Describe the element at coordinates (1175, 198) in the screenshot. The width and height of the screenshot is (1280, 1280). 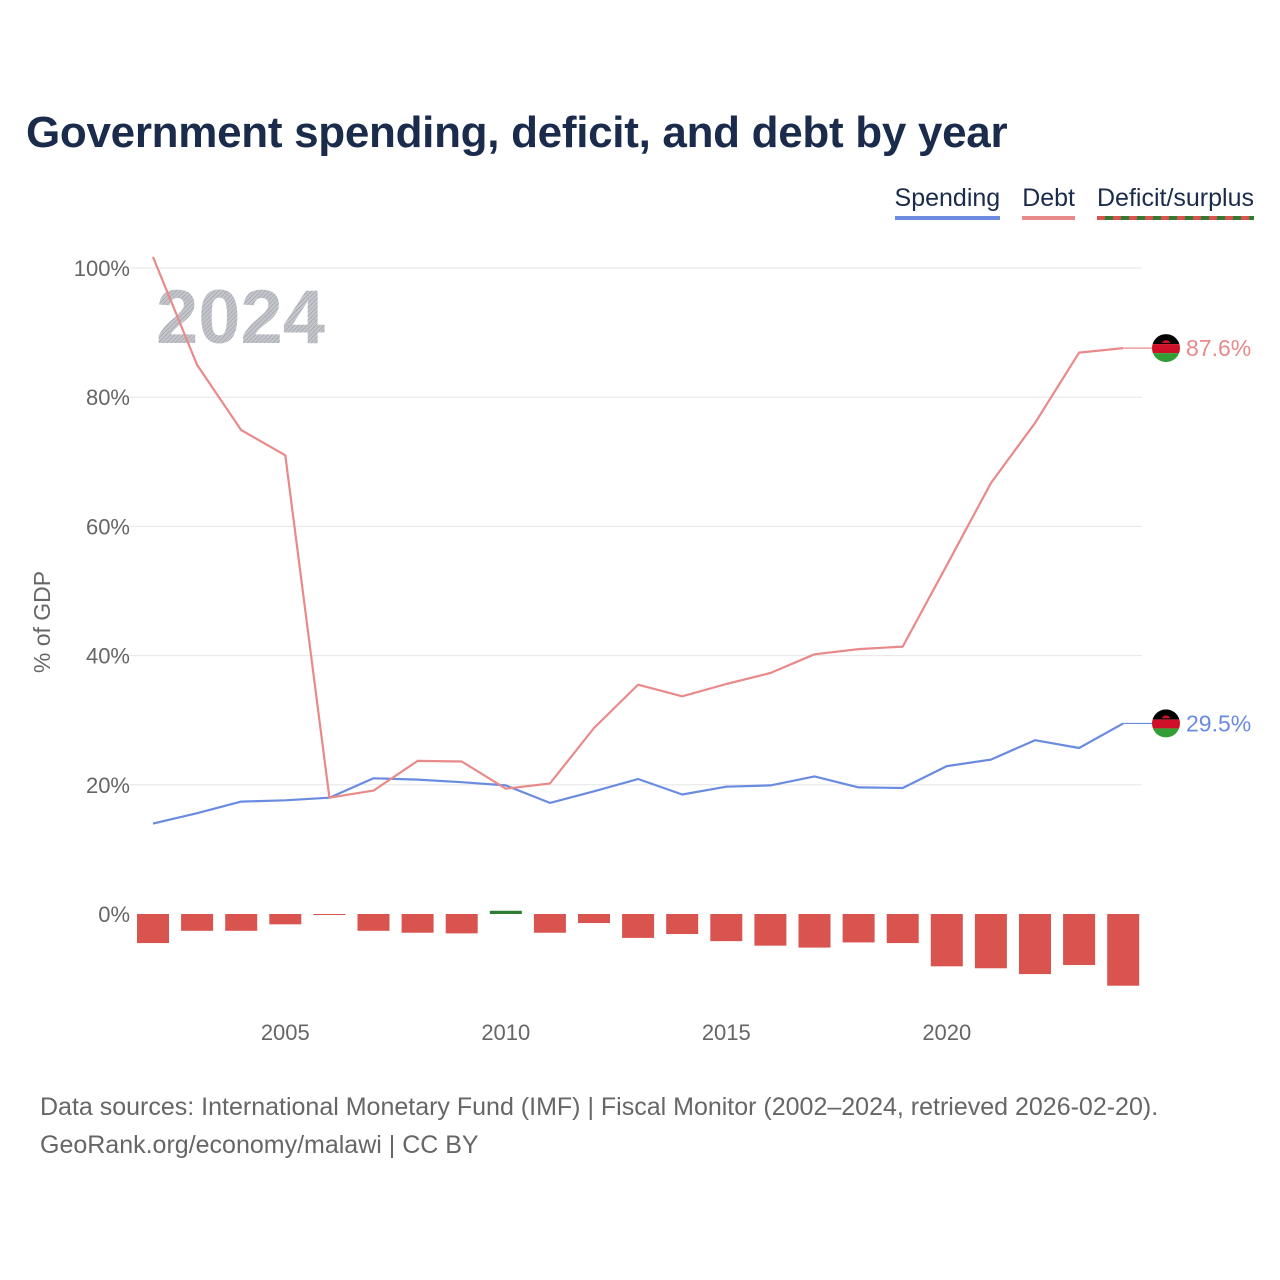
I see `legend-label-deficit: Deficit/surplus` at that location.